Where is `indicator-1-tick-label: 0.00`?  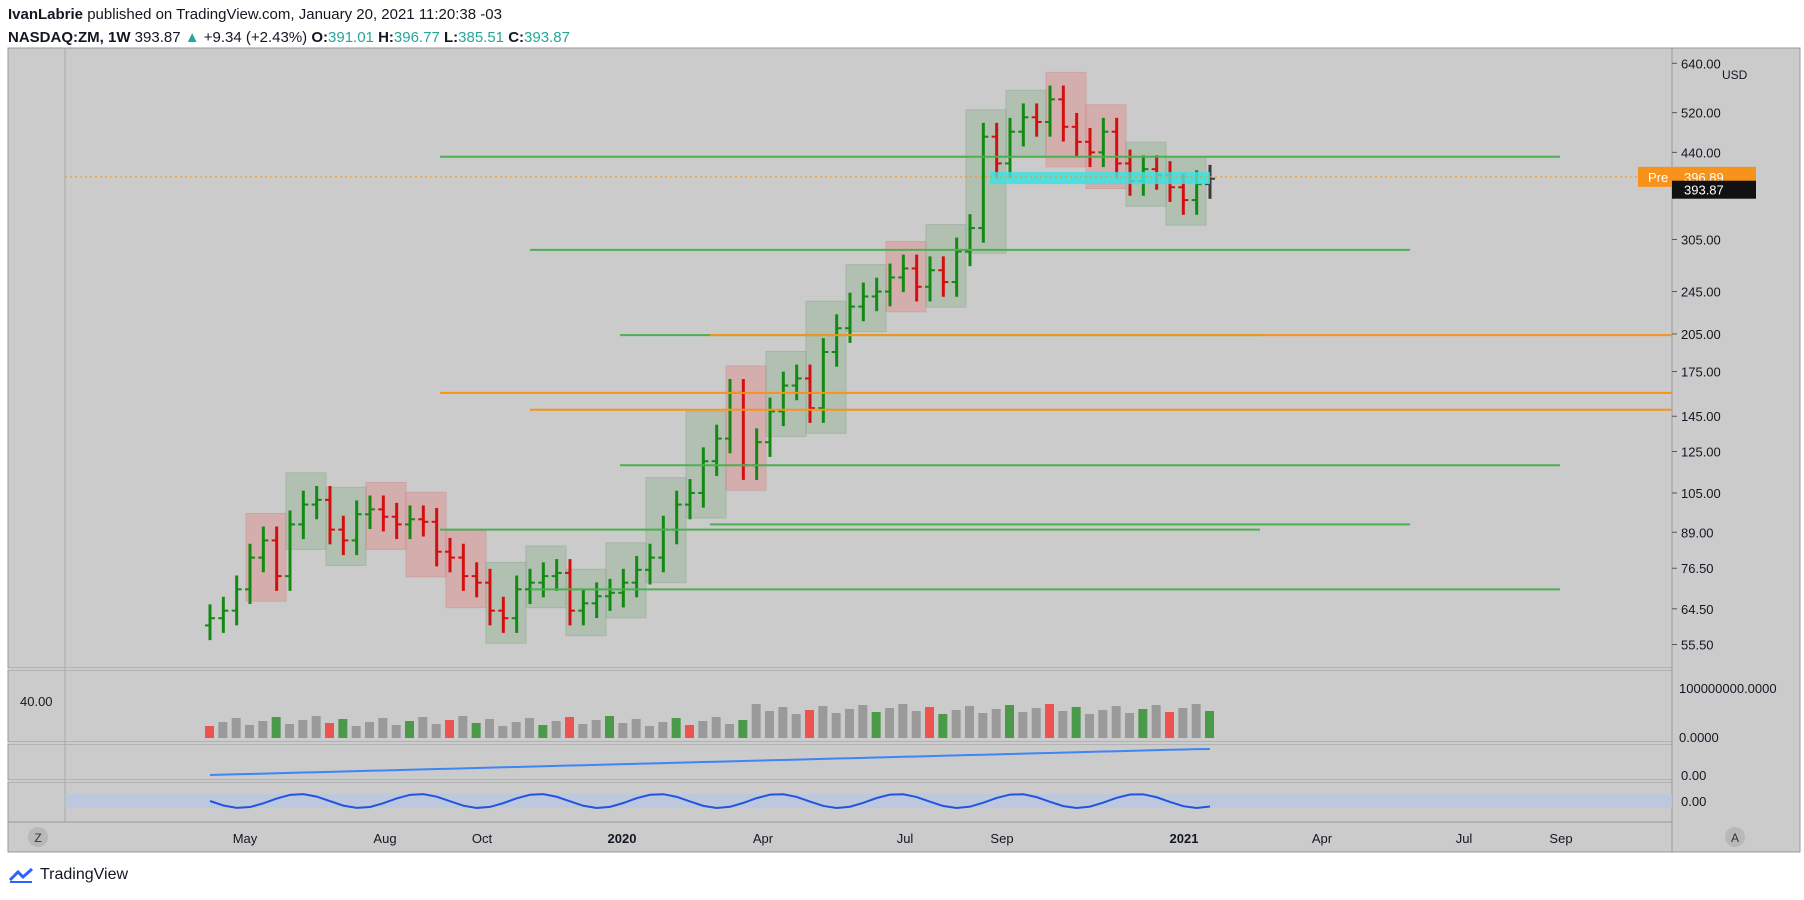 indicator-1-tick-label: 0.00 is located at coordinates (1693, 775).